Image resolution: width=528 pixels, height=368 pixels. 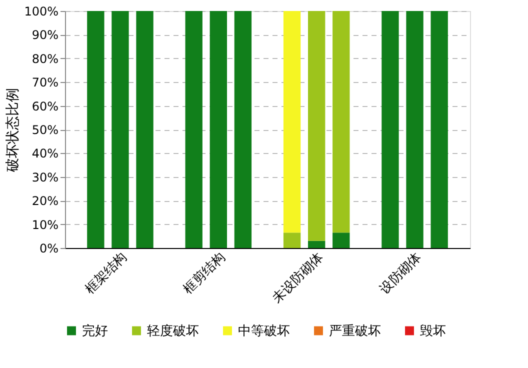 I want to click on y-tick-label: 10%, so click(x=45, y=225).